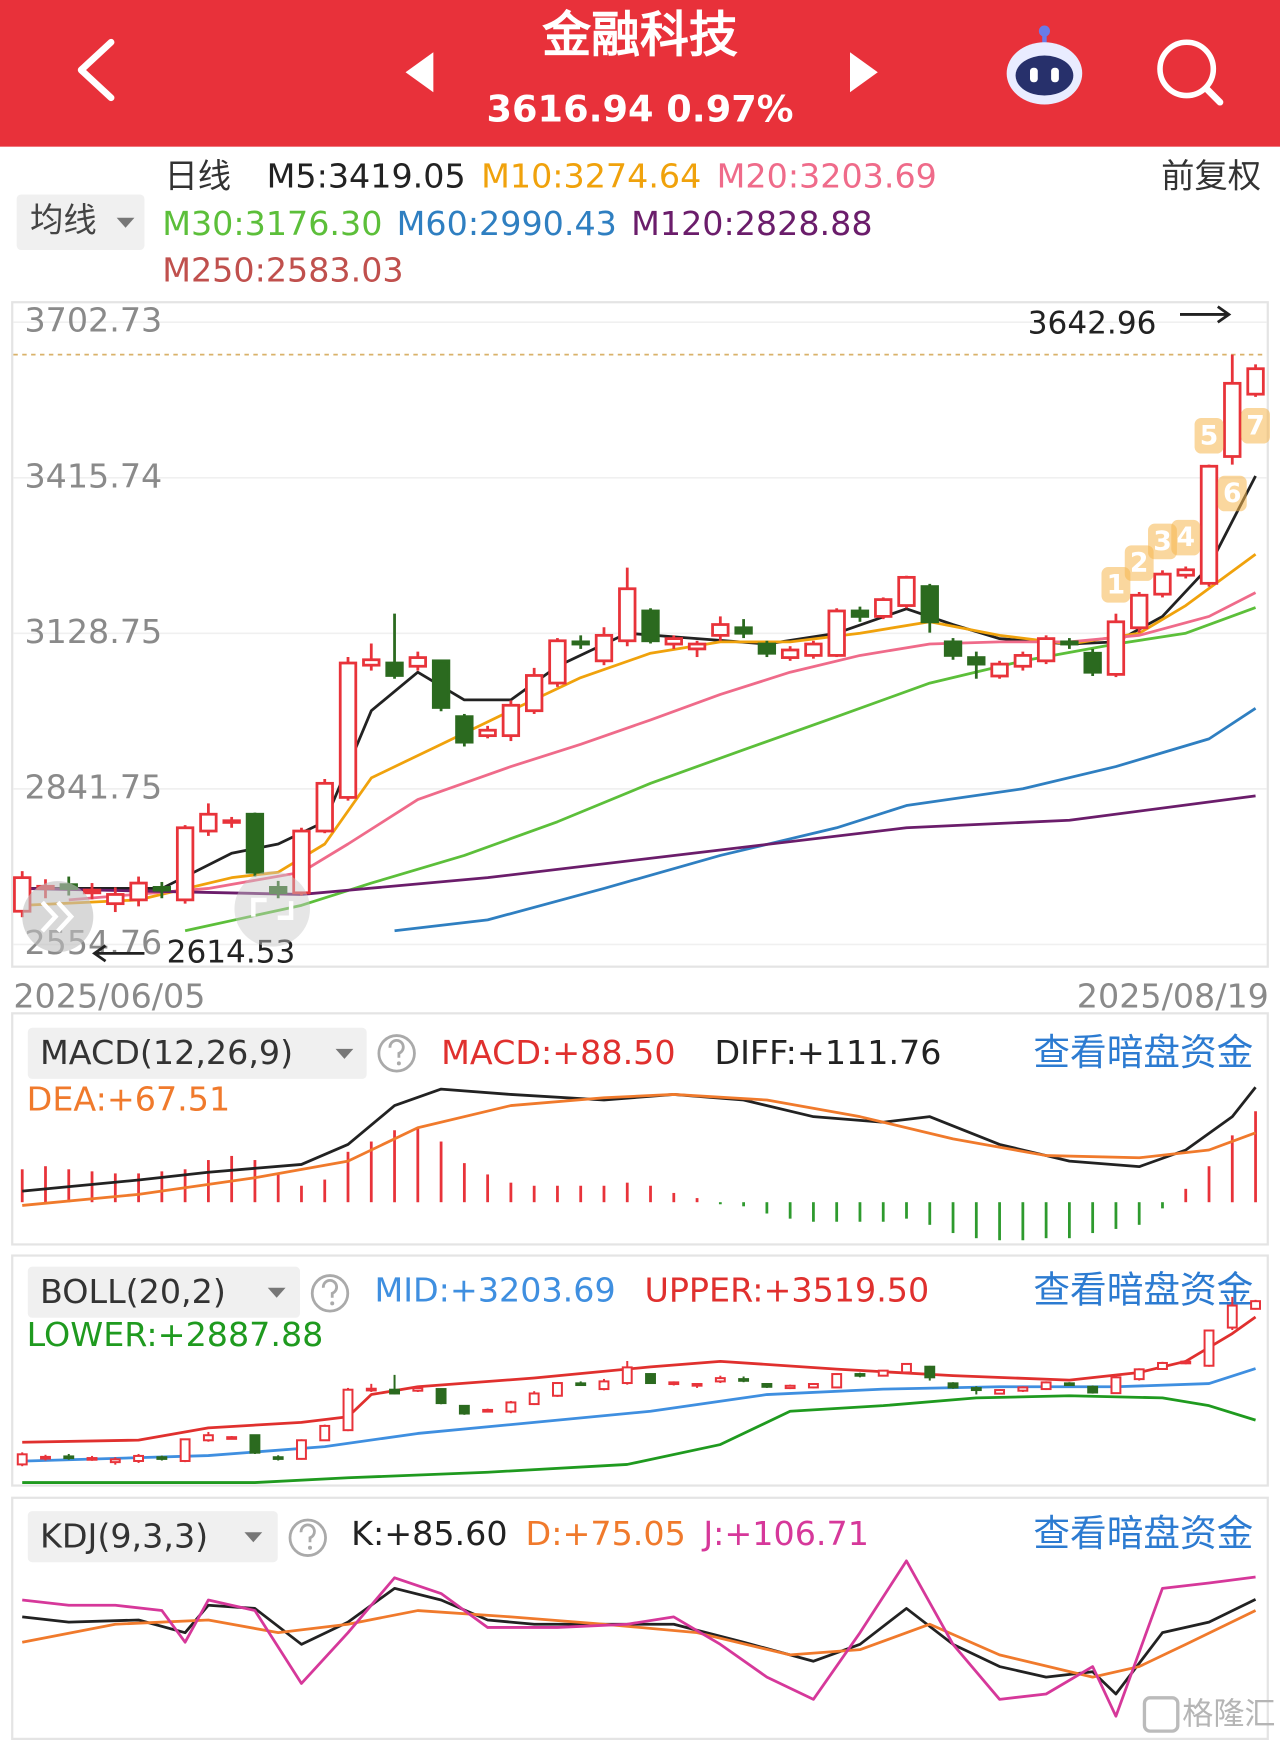 The width and height of the screenshot is (1280, 1744). I want to click on robot-face, so click(1044, 75).